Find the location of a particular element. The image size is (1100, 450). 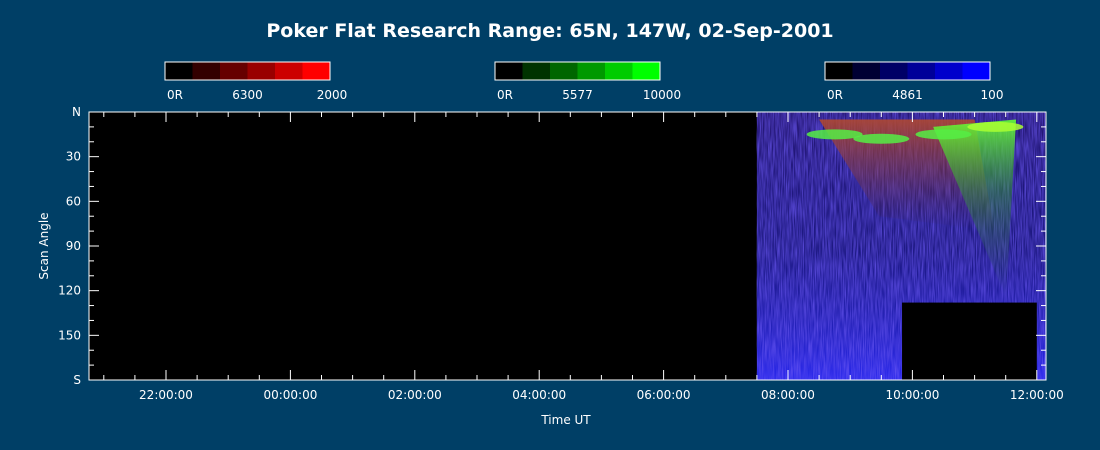

colorbar-max-label: 100 is located at coordinates (992, 95).